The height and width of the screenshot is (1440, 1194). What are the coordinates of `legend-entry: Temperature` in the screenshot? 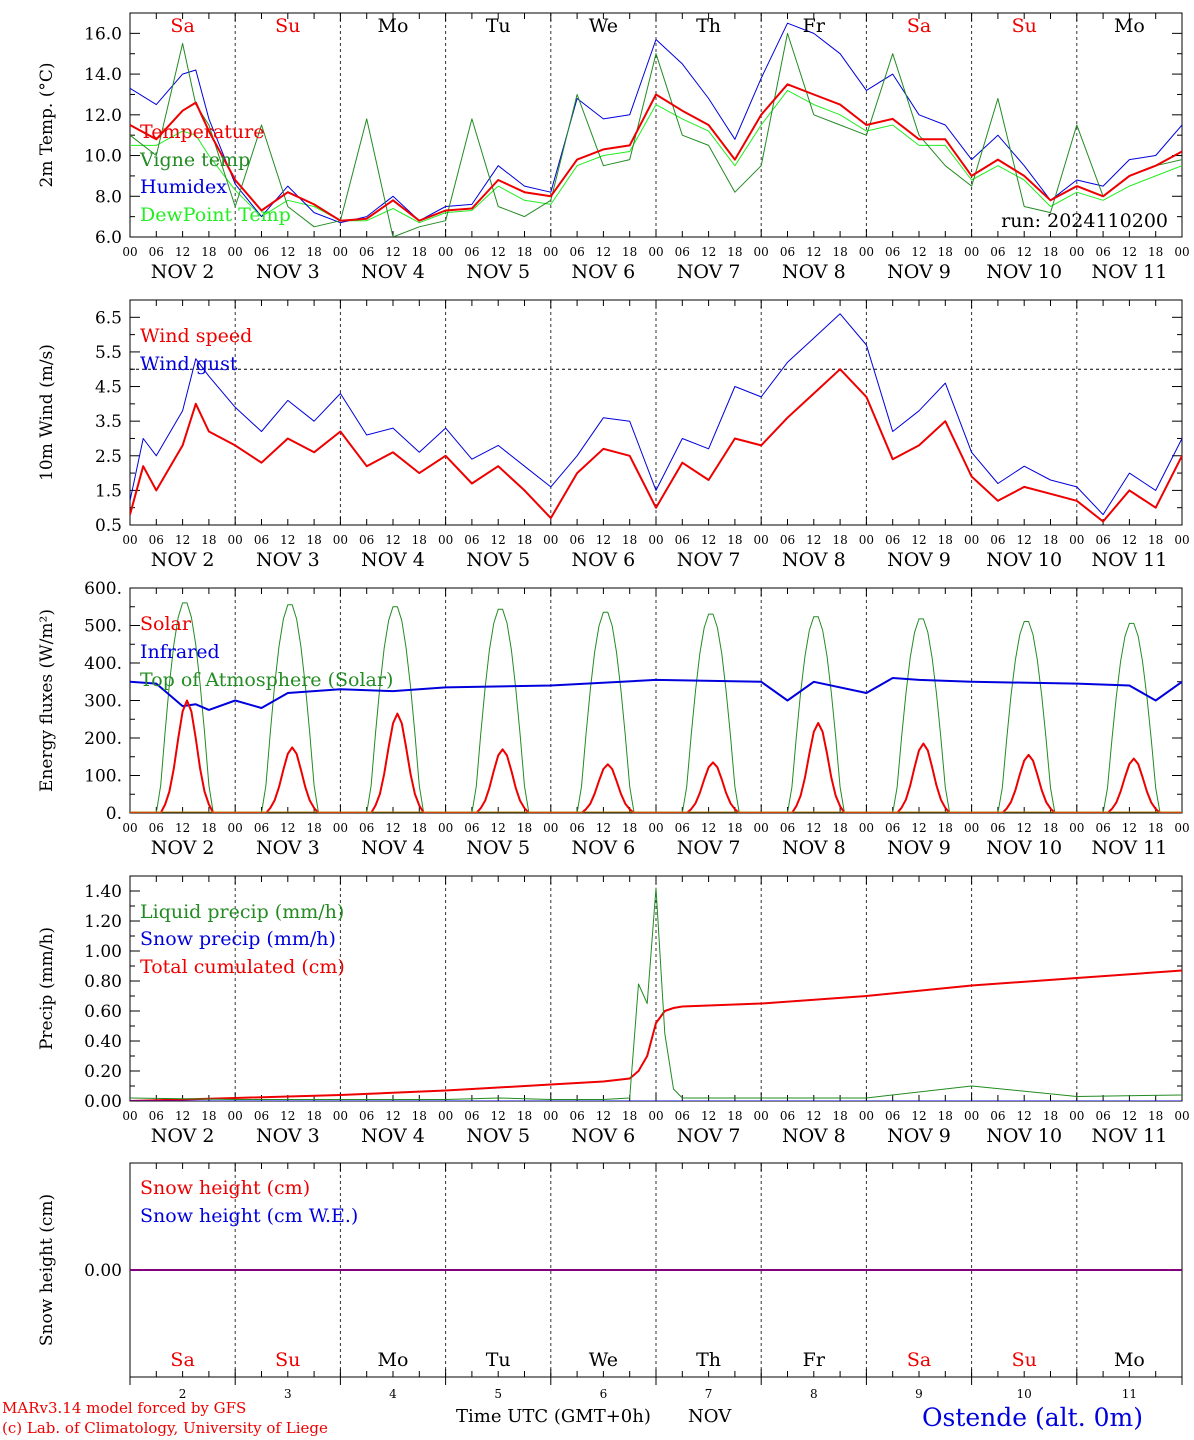 It's located at (202, 132).